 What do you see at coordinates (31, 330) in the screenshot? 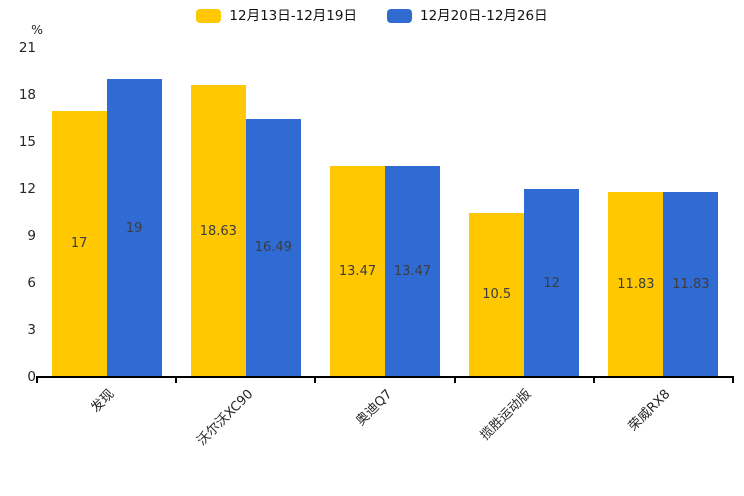
I see `y-tick-label-3: 3` at bounding box center [31, 330].